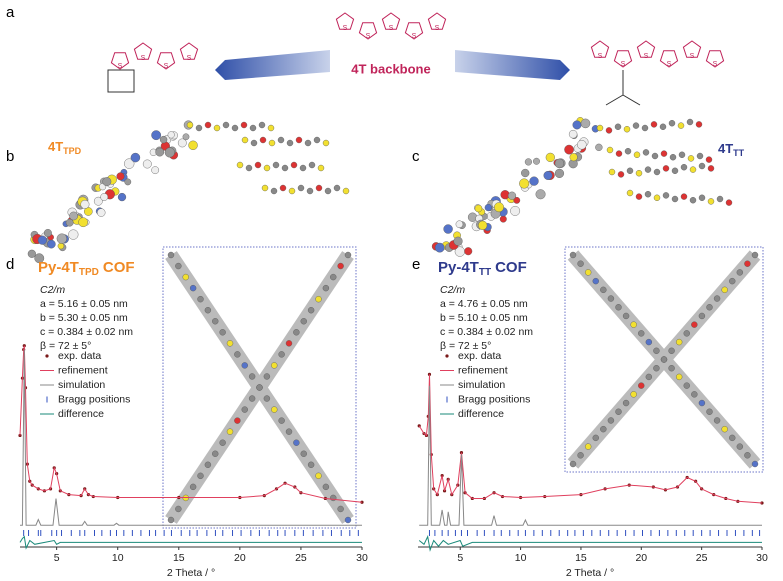 The width and height of the screenshot is (783, 581). I want to click on x-axis-label: 2 Theta / °, so click(191, 573).